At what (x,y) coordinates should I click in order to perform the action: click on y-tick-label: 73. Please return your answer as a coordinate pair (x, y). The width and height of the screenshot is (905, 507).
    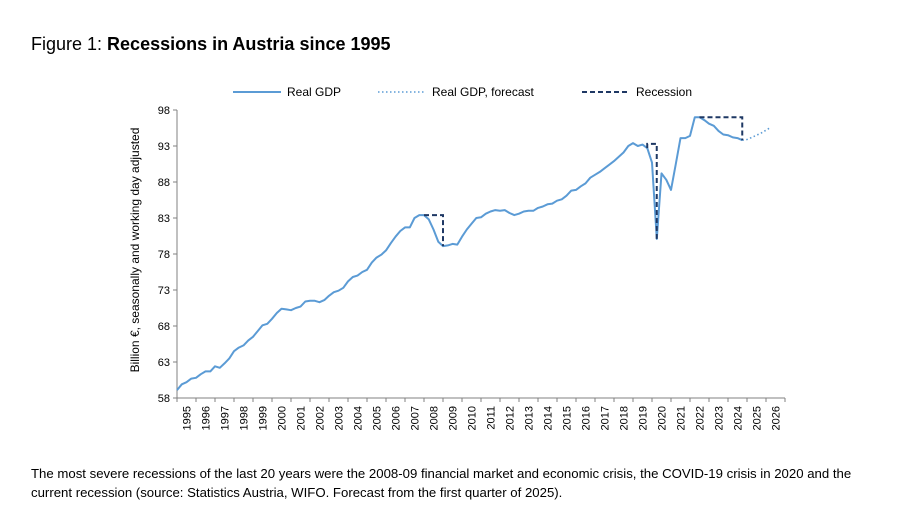
    Looking at the image, I should click on (164, 291).